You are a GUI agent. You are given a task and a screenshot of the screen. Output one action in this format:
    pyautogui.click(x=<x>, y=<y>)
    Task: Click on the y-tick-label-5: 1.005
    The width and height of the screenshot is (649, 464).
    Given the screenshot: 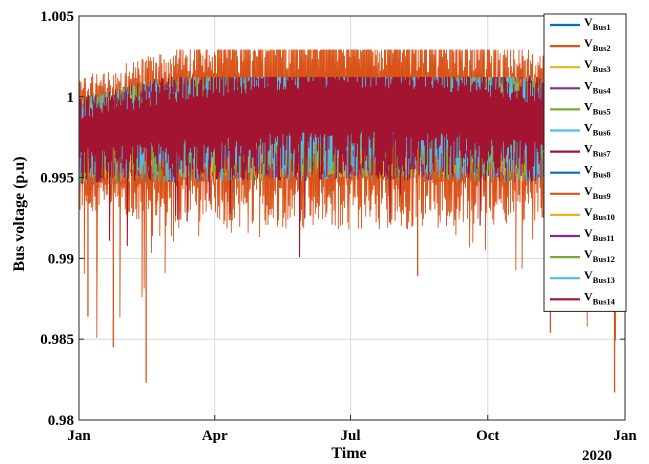 What is the action you would take?
    pyautogui.click(x=57, y=17)
    